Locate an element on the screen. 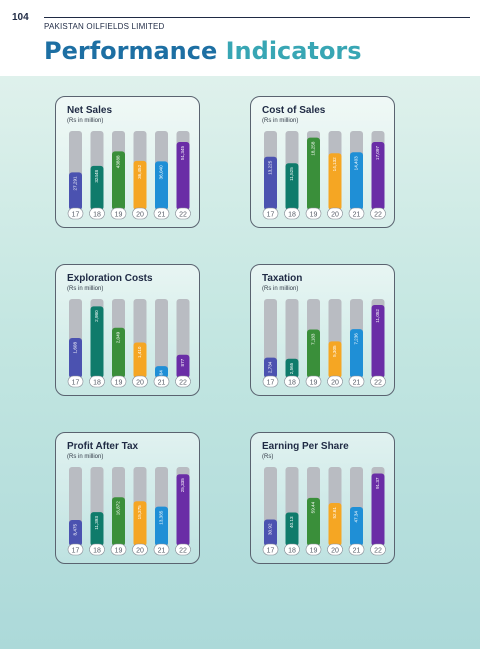 The width and height of the screenshot is (480, 649). chart-title: Taxation is located at coordinates (282, 278).